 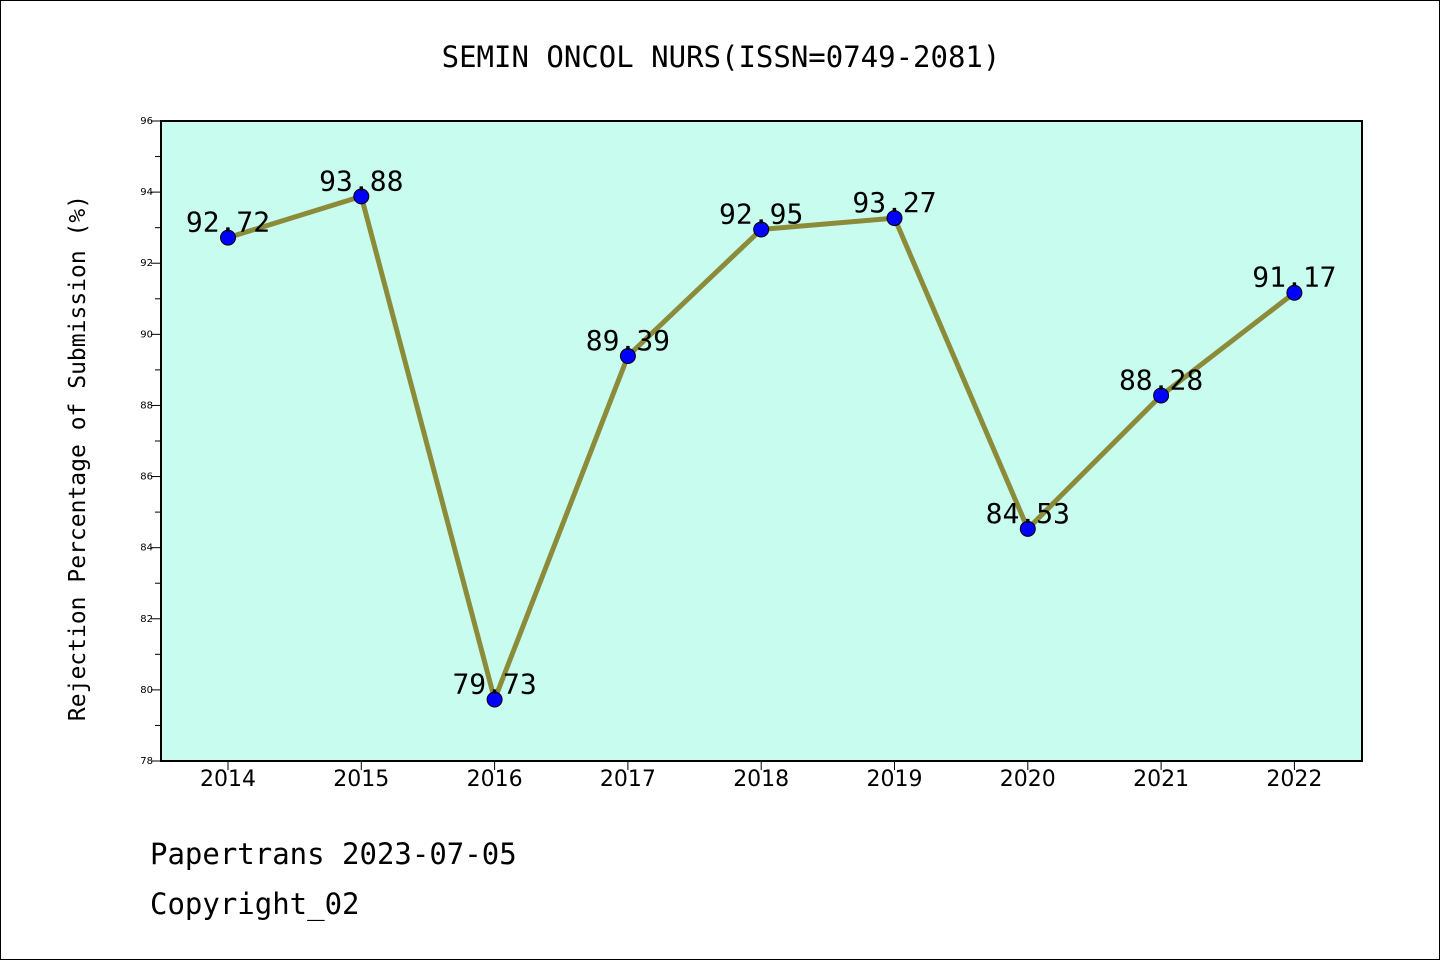 What do you see at coordinates (1294, 779) in the screenshot?
I see `x-tick-label: 2022` at bounding box center [1294, 779].